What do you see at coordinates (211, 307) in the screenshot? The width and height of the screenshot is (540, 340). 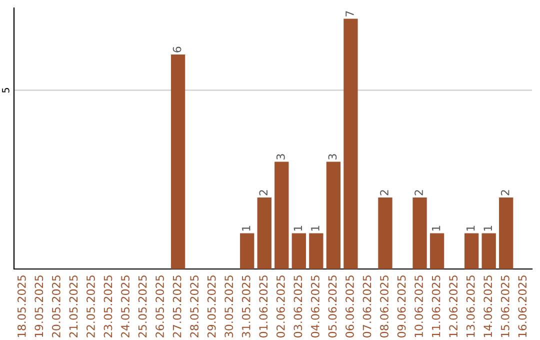 I see `x-tick-label: 29.05.2025` at bounding box center [211, 307].